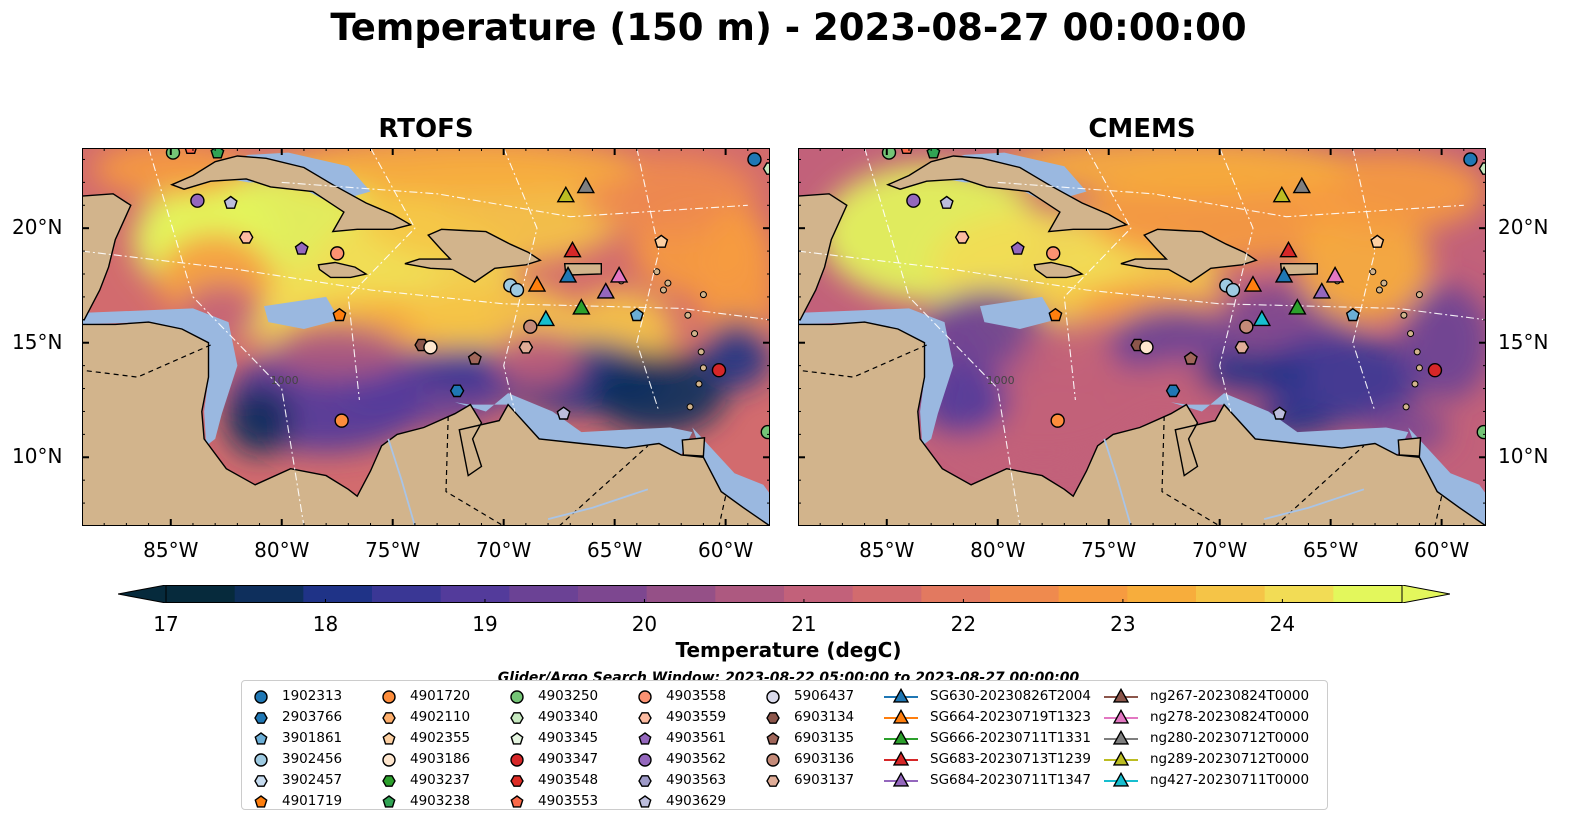 The height and width of the screenshot is (827, 1577). What do you see at coordinates (1409, 447) in the screenshot?
I see `land-trinidad` at bounding box center [1409, 447].